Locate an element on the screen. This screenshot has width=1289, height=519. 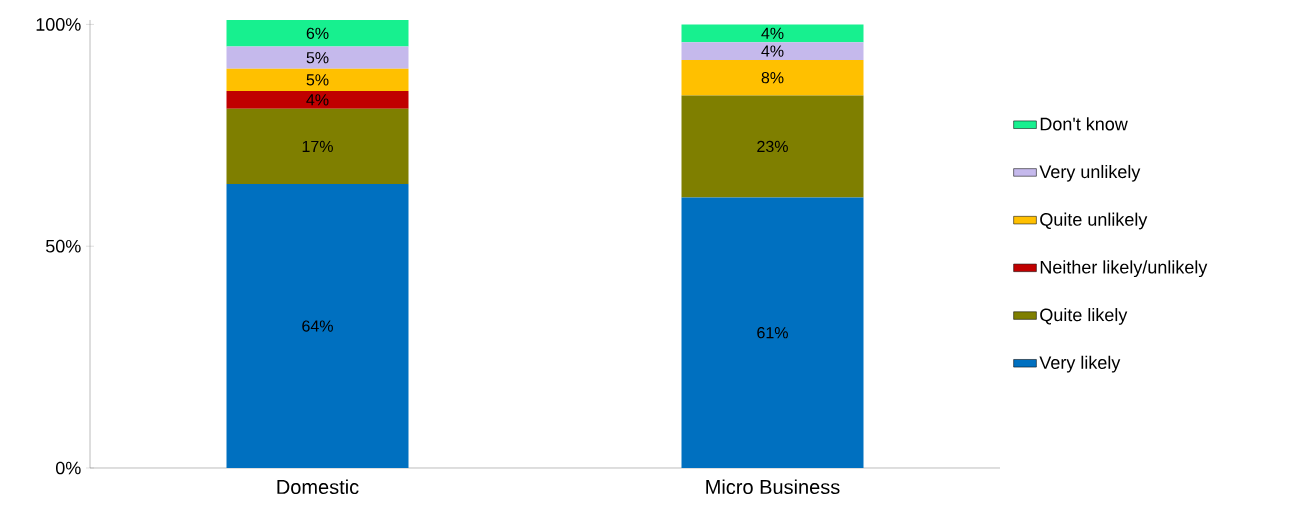
data-label: 64% is located at coordinates (317, 326).